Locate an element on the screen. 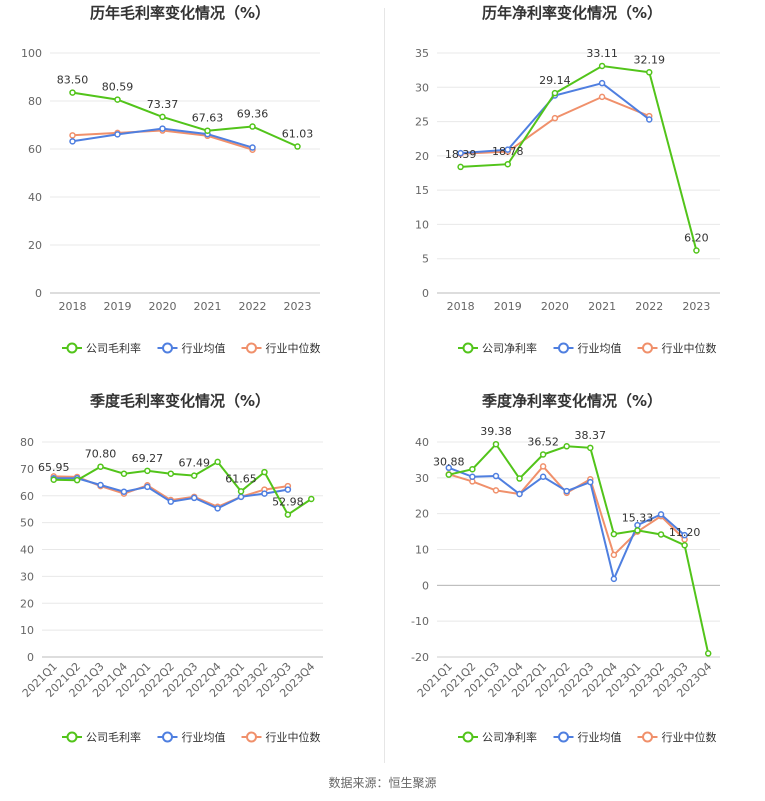 The image size is (765, 801). vertical-divider is located at coordinates (384, 385).